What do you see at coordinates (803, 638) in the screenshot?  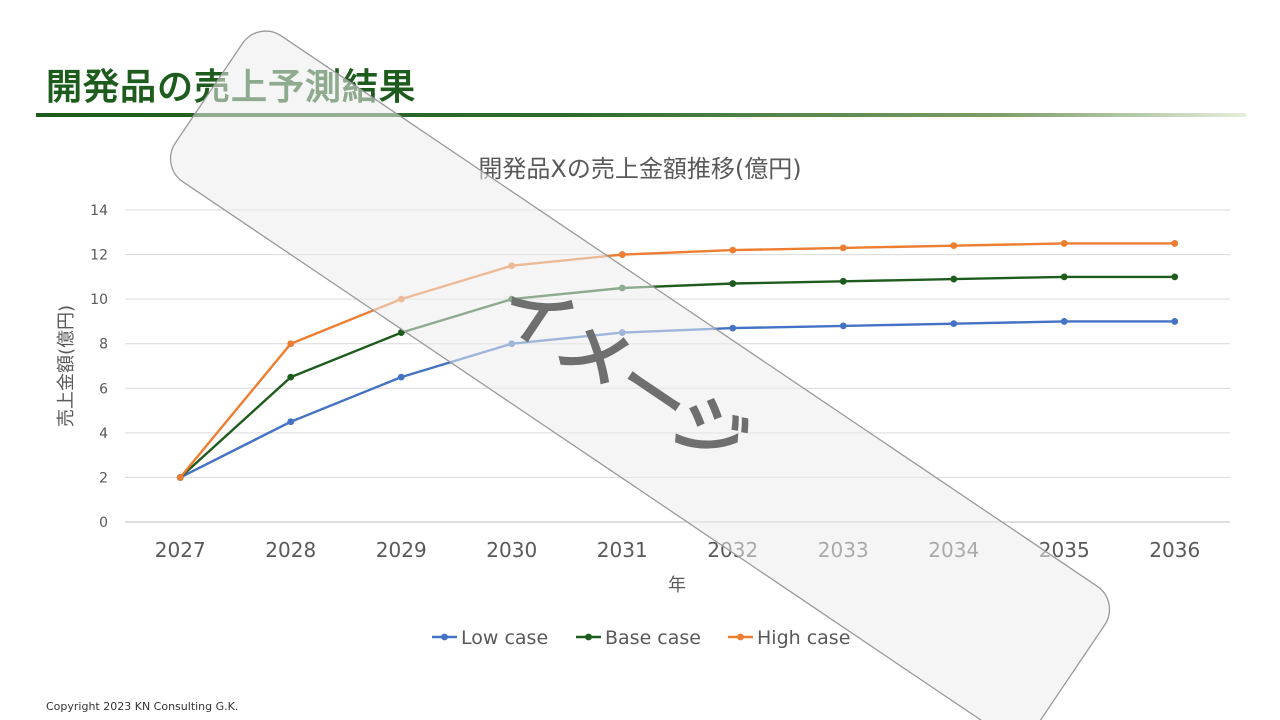 I see `legend-label: High case` at bounding box center [803, 638].